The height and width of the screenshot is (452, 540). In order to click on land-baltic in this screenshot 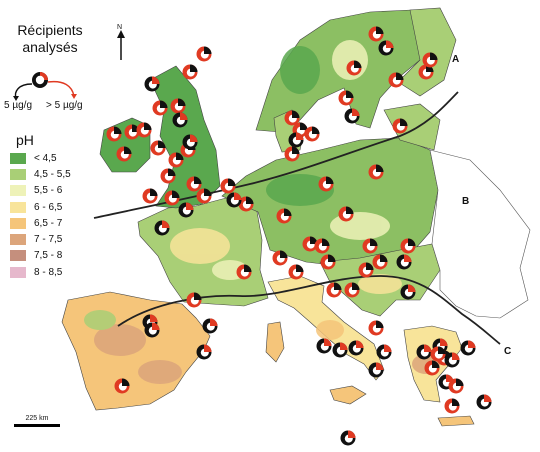, I will do `click(412, 127)`.